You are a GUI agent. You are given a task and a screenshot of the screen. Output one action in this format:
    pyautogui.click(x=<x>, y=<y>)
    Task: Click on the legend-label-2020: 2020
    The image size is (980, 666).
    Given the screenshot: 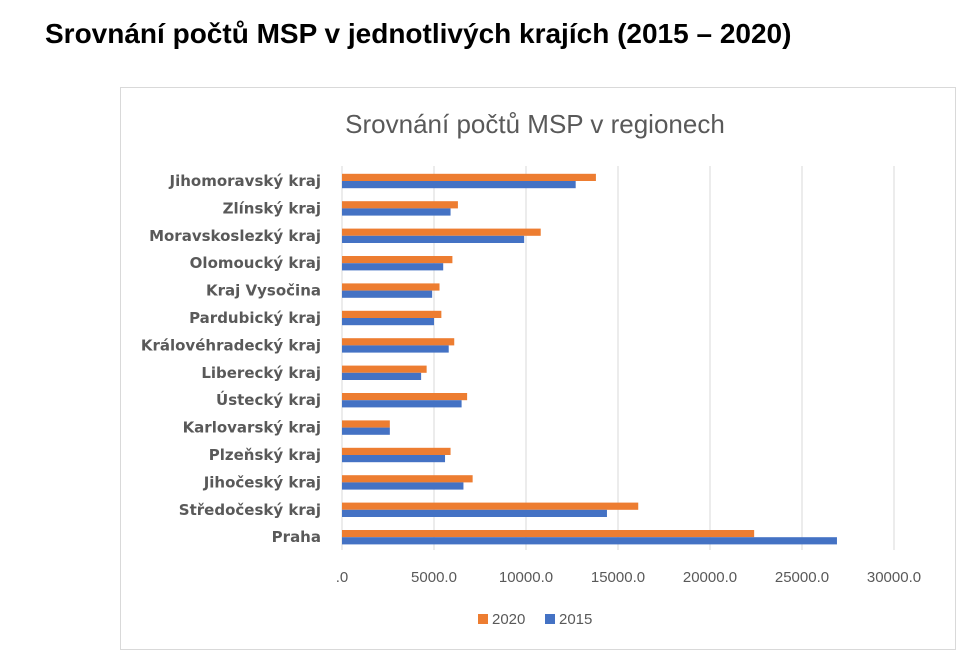 What is the action you would take?
    pyautogui.click(x=508, y=619)
    